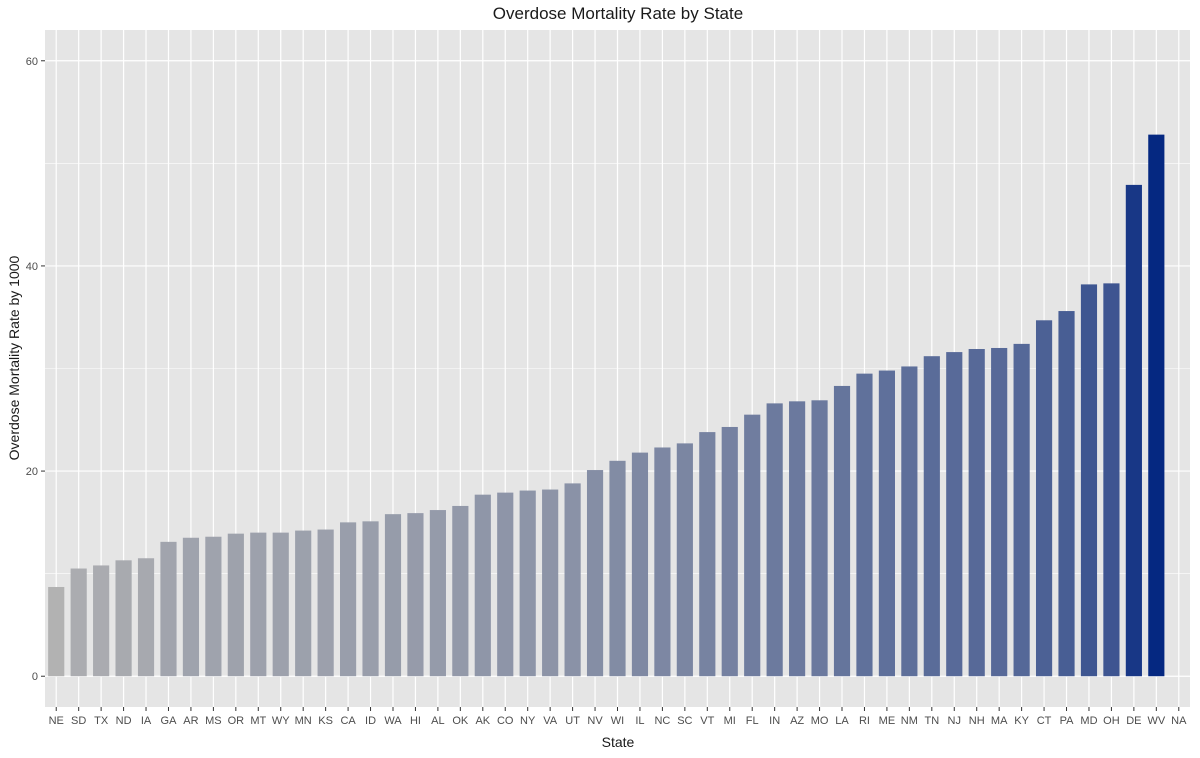 The image size is (1200, 758). Describe the element at coordinates (864, 525) in the screenshot. I see `bar-ri` at that location.